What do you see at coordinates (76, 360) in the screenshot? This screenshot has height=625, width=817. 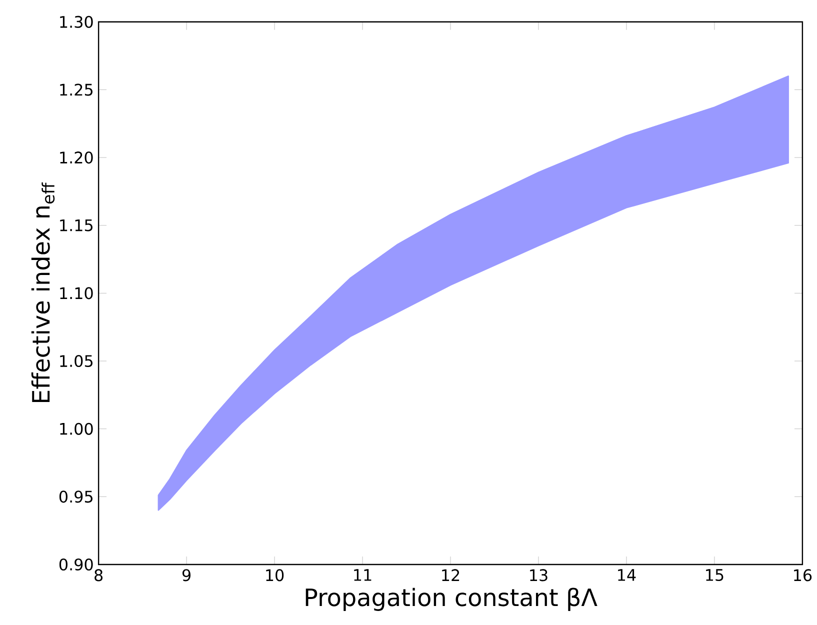 I see `y-tick-label: 1.05` at bounding box center [76, 360].